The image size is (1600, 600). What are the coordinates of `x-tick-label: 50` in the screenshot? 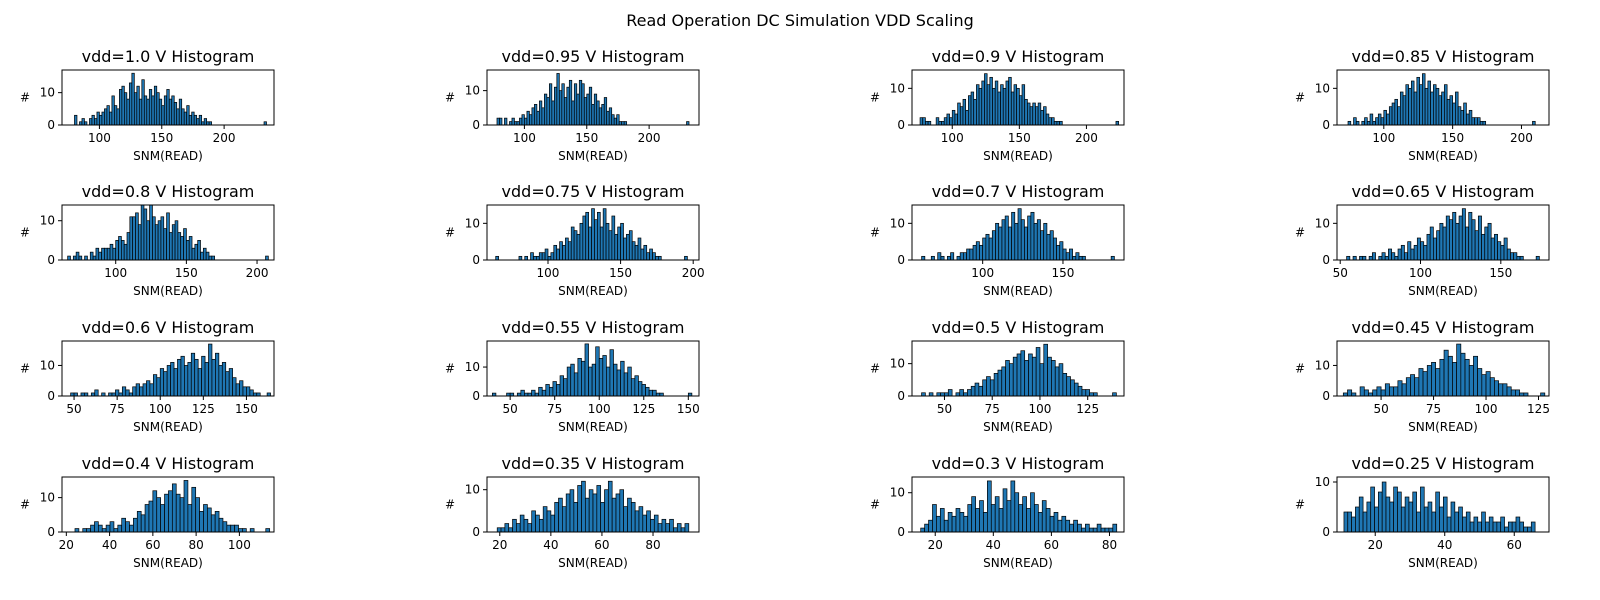 It's located at (510, 409).